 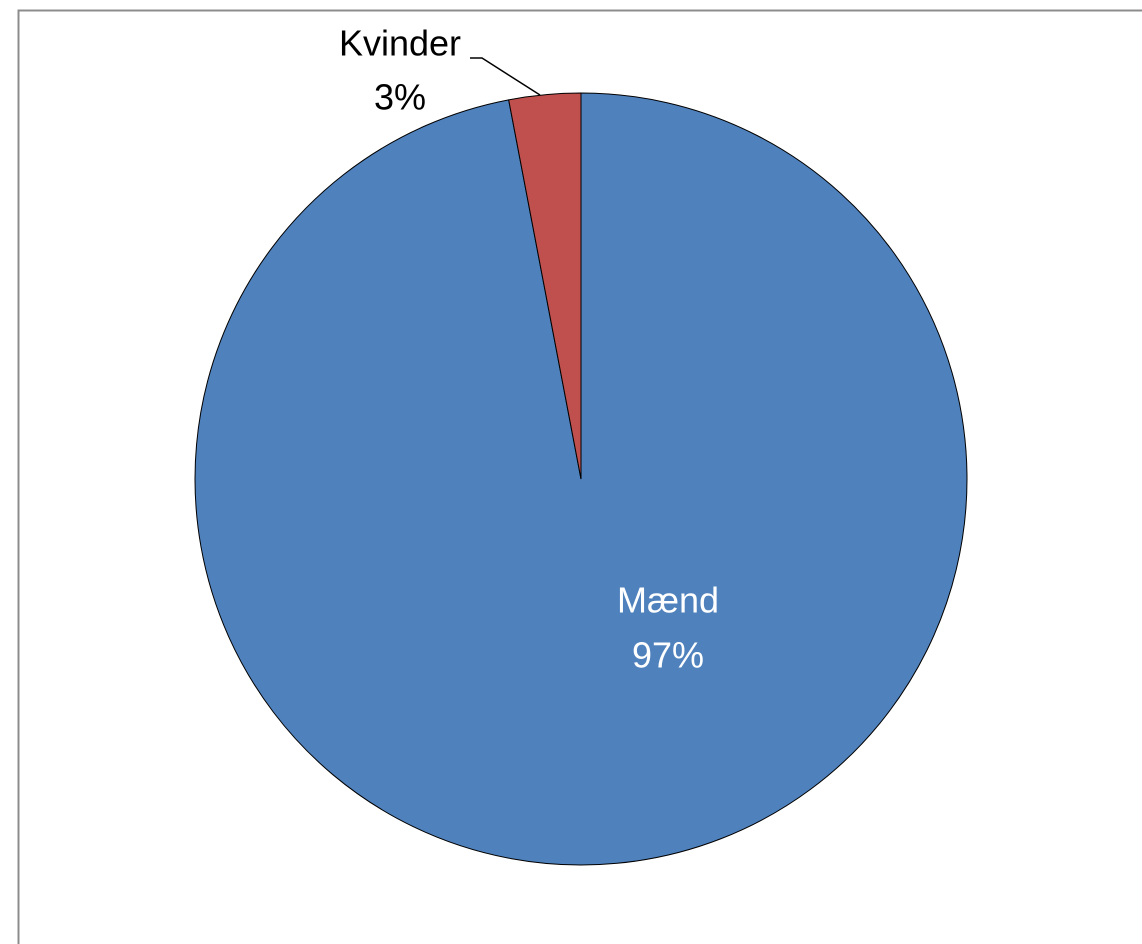 What do you see at coordinates (545, 286) in the screenshot?
I see `pie-slice` at bounding box center [545, 286].